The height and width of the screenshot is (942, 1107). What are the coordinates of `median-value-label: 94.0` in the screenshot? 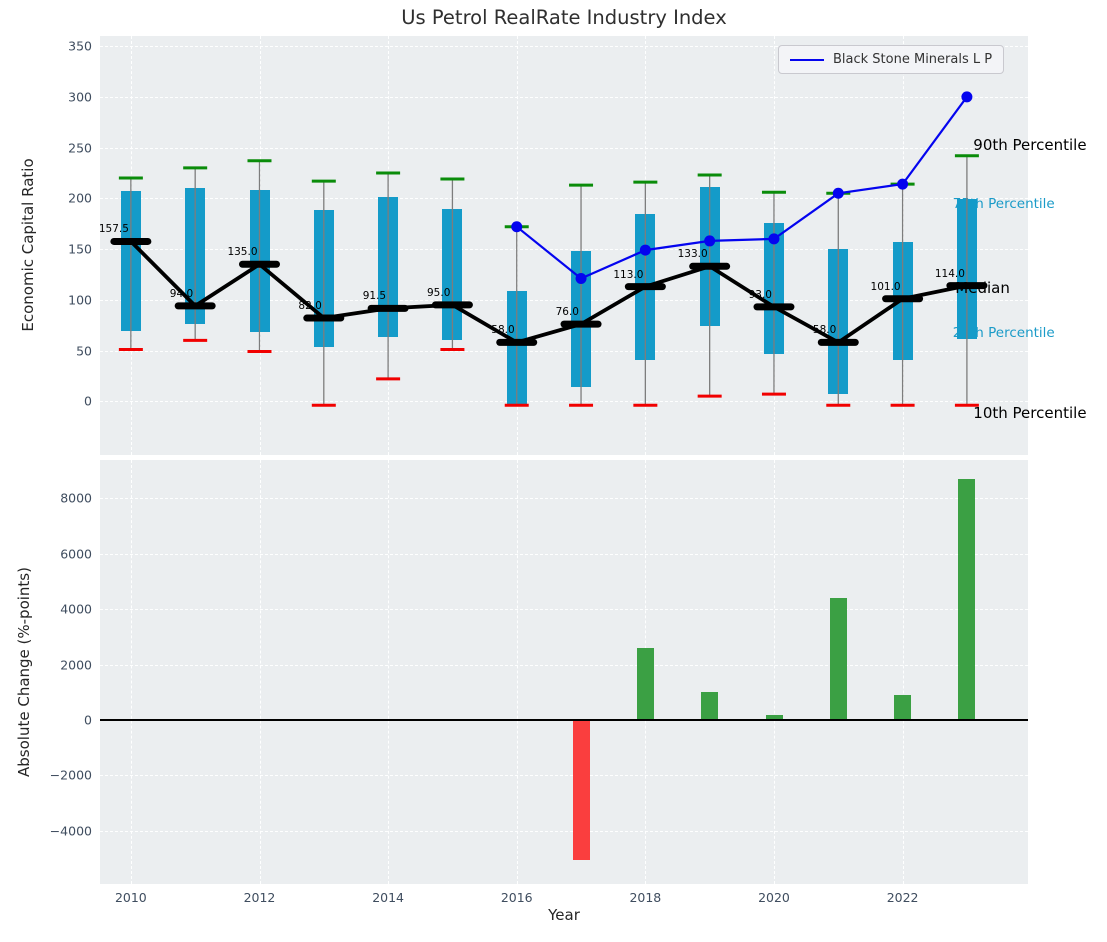 It's located at (181, 293).